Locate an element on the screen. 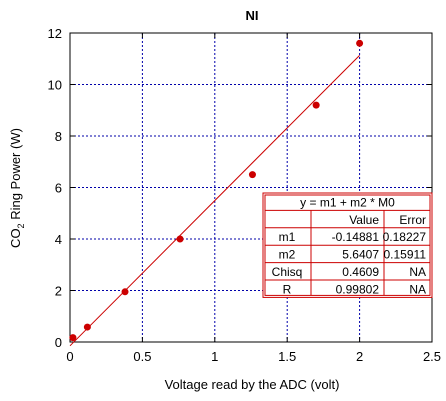 The image size is (446, 401). y-tick-label: 8 is located at coordinates (58, 136).